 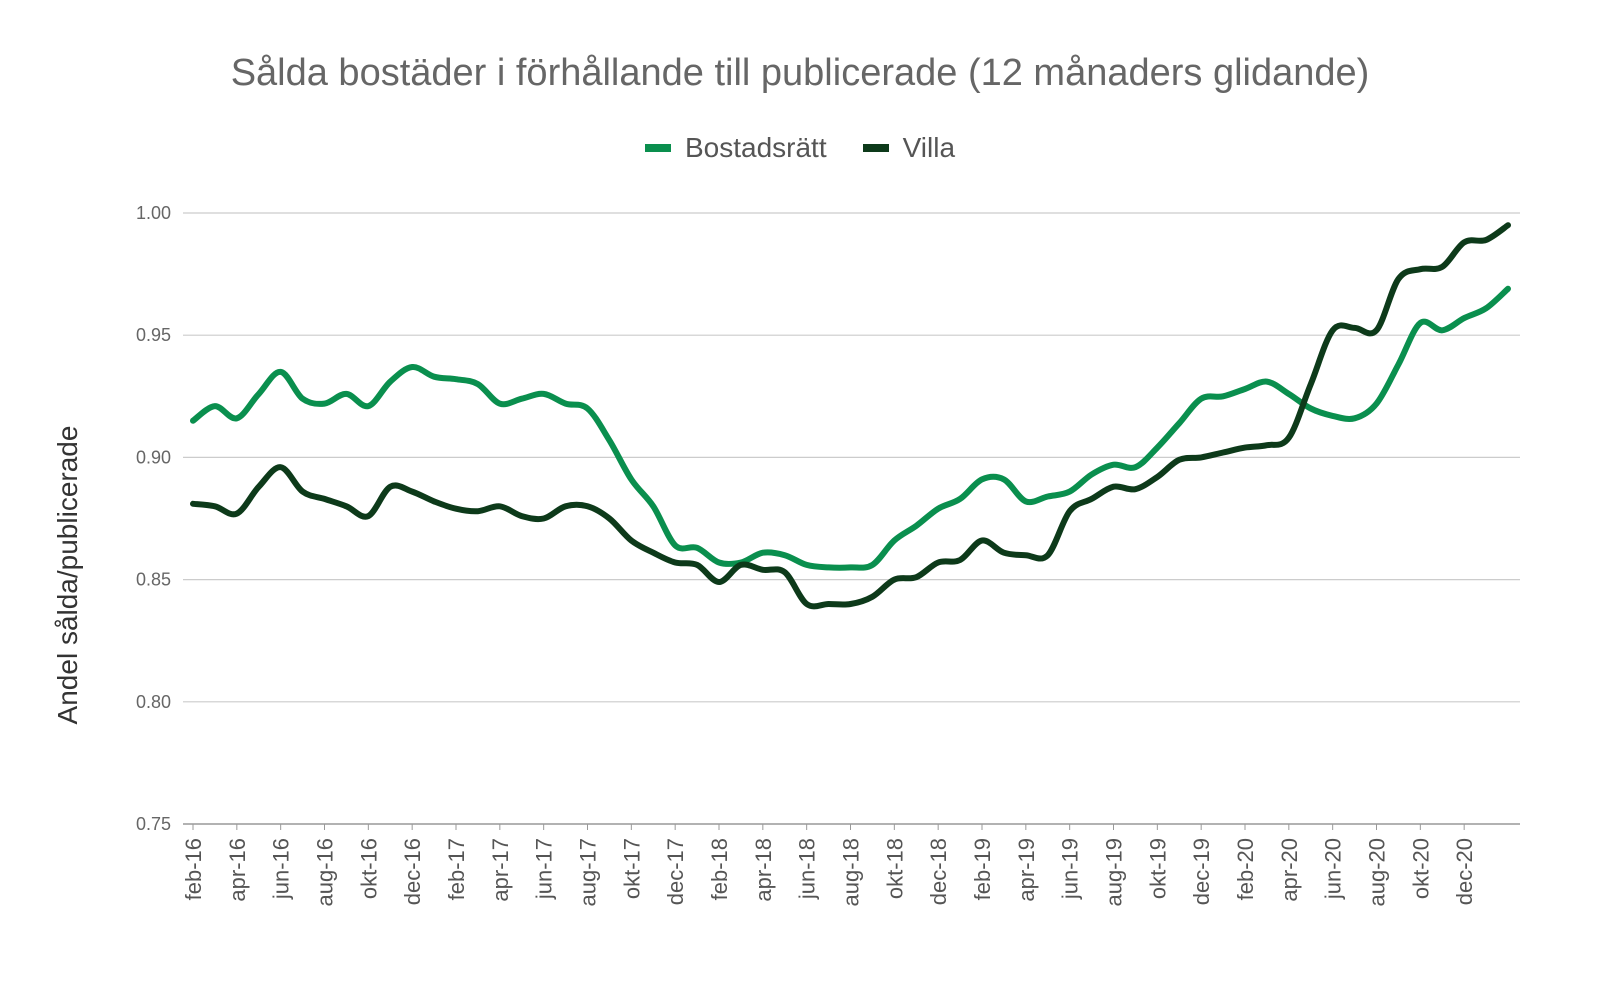 What do you see at coordinates (908, 148) in the screenshot?
I see `legend-item-villa: Villa` at bounding box center [908, 148].